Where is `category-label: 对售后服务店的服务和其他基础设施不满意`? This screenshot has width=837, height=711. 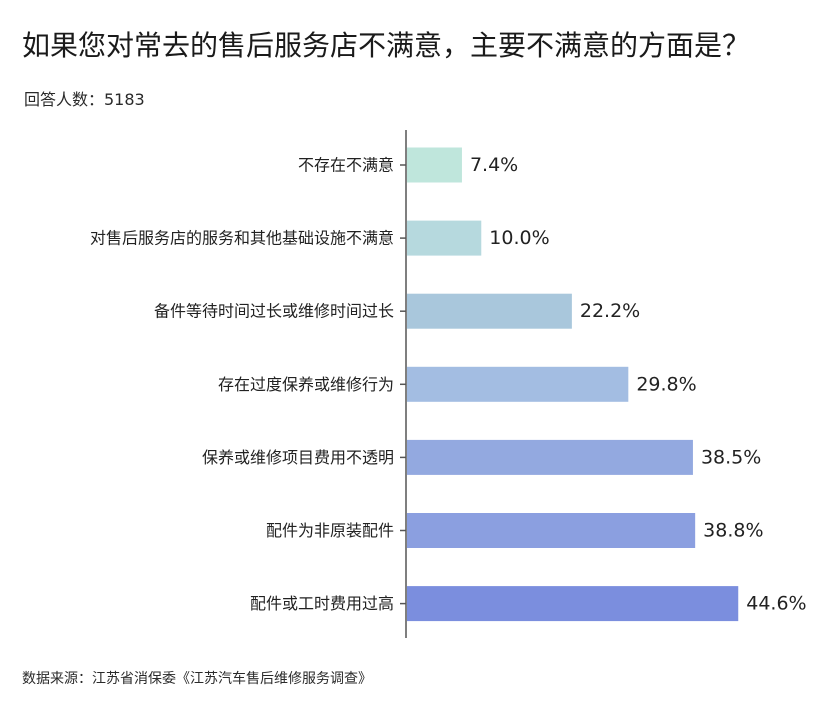 category-label: 对售后服务店的服务和其他基础设施不满意 is located at coordinates (242, 238).